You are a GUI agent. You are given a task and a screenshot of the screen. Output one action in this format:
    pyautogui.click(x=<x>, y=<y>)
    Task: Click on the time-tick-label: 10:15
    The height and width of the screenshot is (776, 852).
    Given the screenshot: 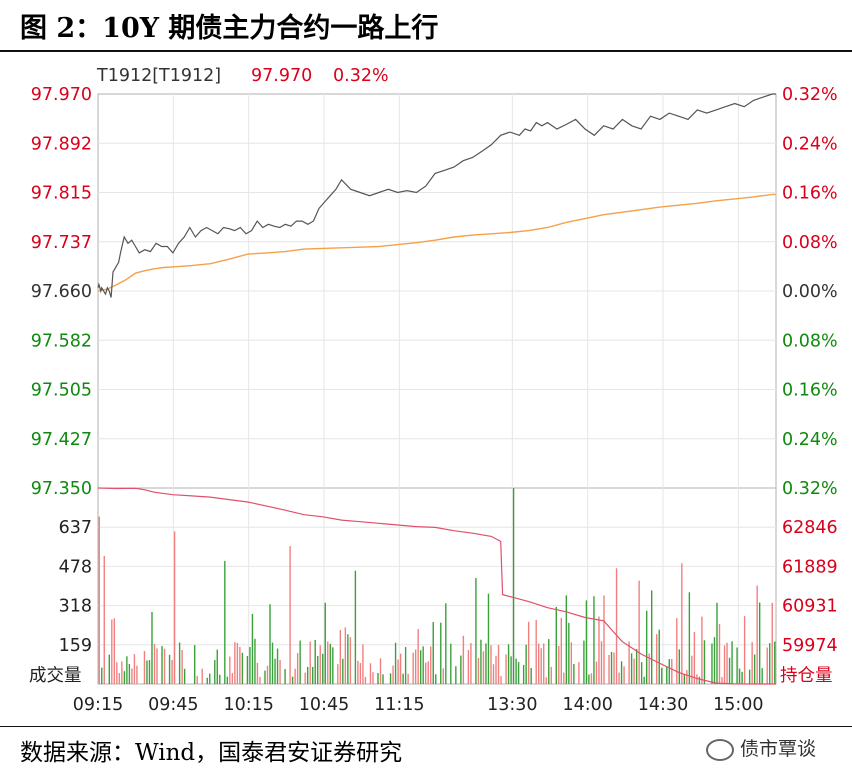 What is the action you would take?
    pyautogui.click(x=248, y=705)
    